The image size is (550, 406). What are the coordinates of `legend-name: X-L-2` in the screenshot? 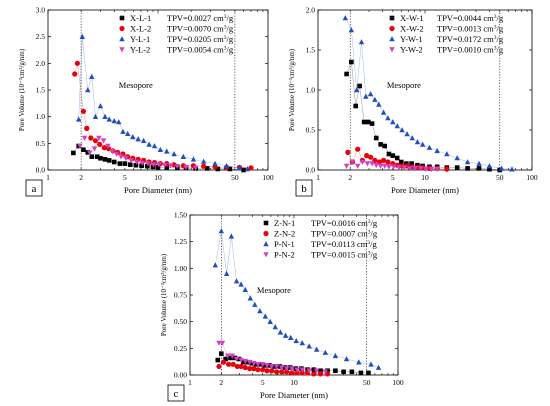 It's located at (140, 29).